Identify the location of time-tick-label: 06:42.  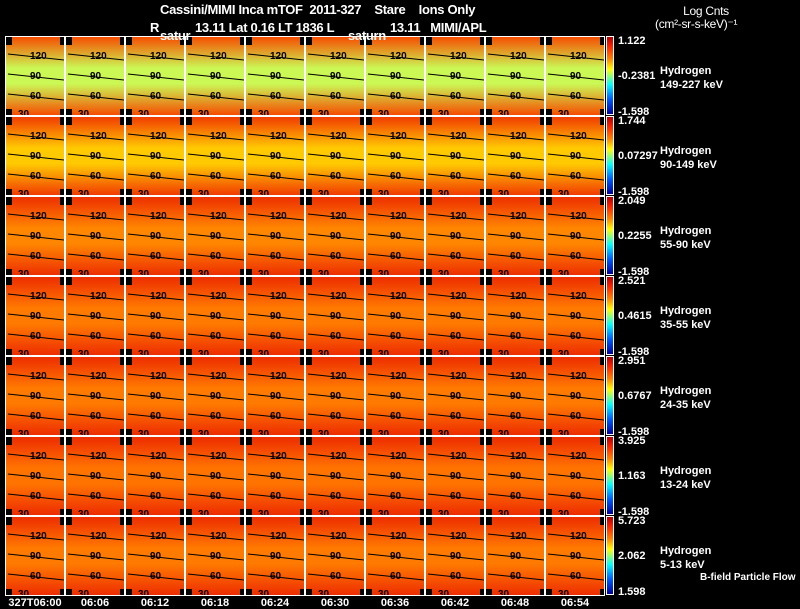
(455, 603).